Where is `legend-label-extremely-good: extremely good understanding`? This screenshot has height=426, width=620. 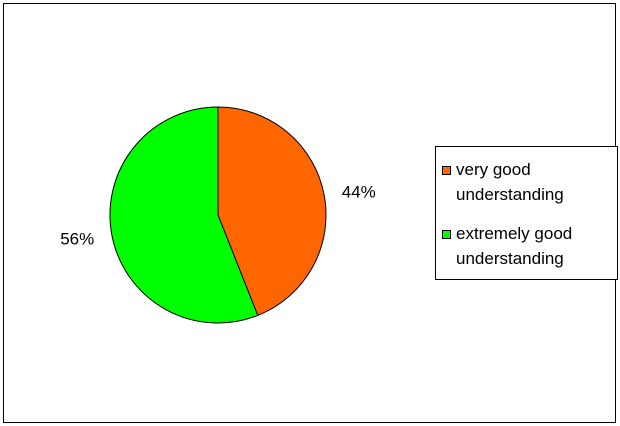
legend-label-extremely-good: extremely good understanding is located at coordinates (514, 246).